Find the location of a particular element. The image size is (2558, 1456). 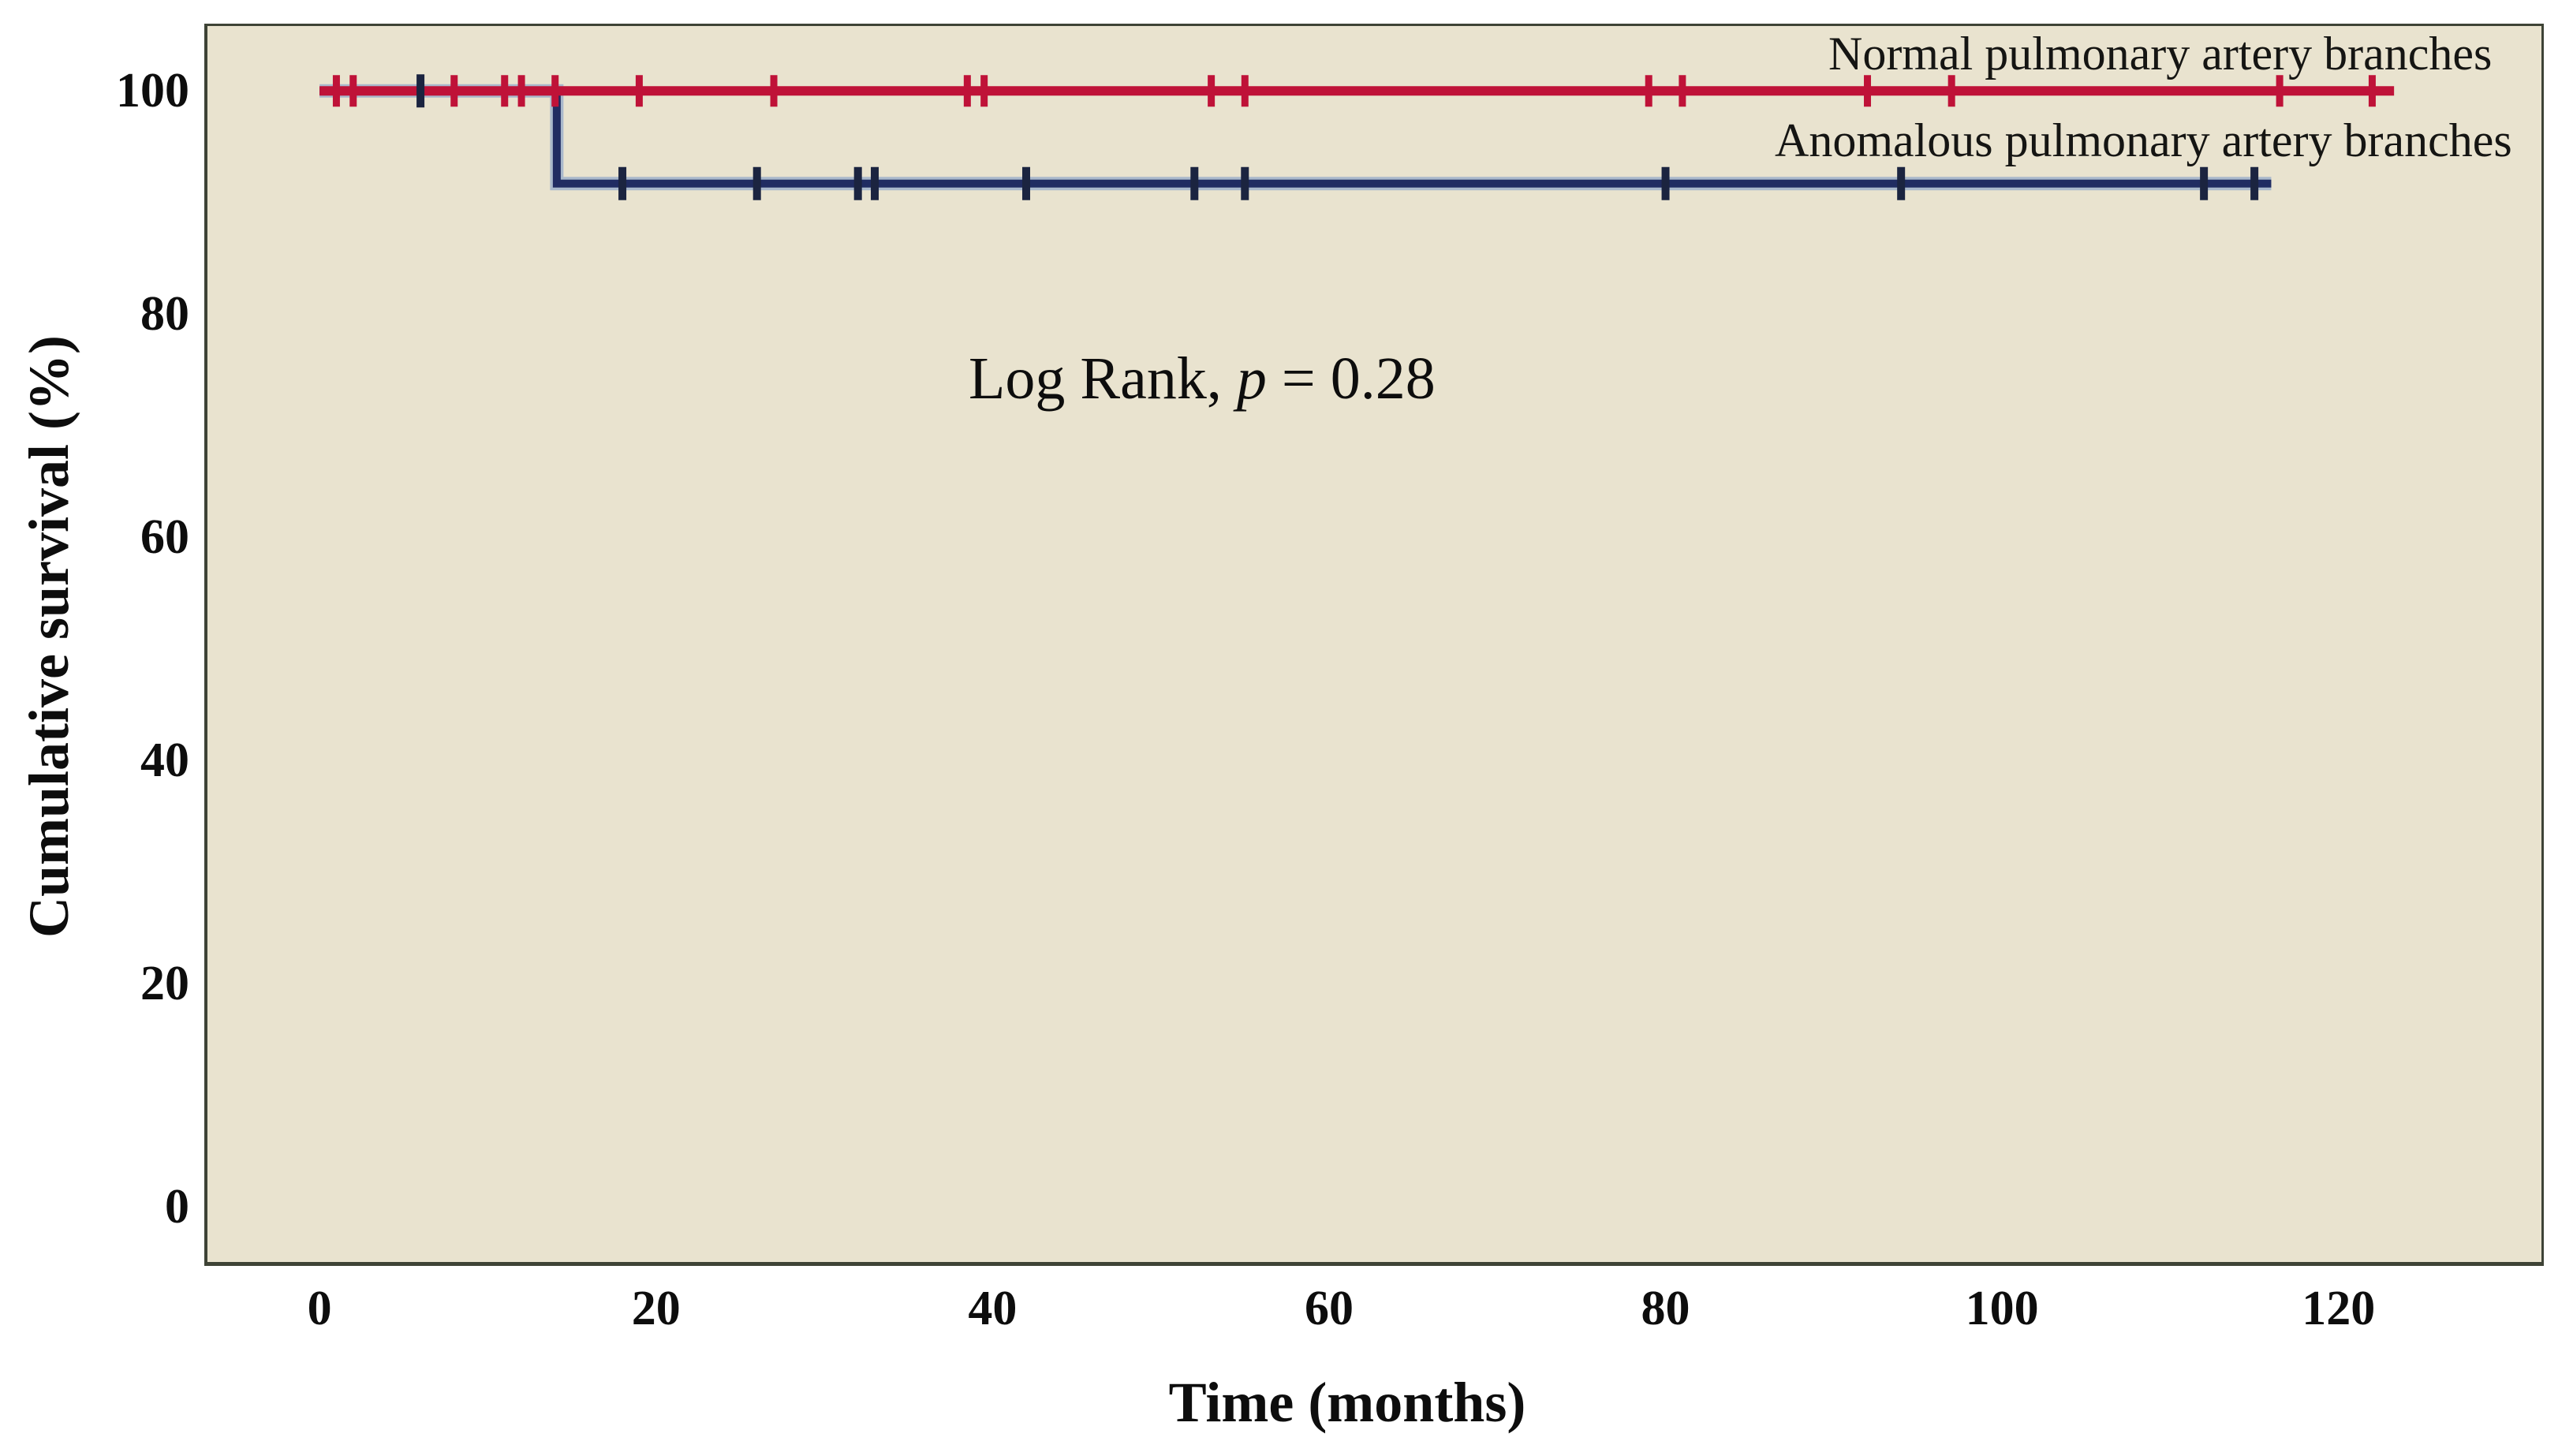

x-tick-label-0: 0 is located at coordinates (320, 1308).